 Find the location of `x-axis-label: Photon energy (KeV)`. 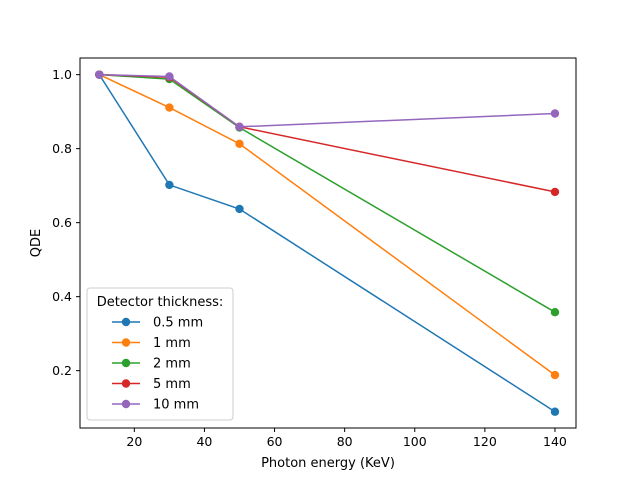

x-axis-label: Photon energy (KeV) is located at coordinates (328, 463).